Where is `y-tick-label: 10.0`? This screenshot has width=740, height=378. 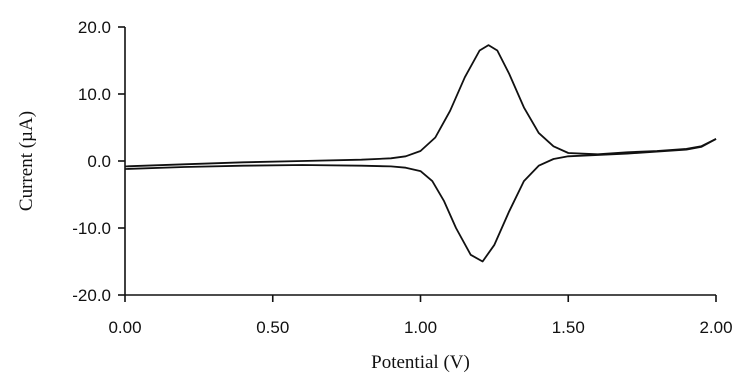 y-tick-label: 10.0 is located at coordinates (94, 94).